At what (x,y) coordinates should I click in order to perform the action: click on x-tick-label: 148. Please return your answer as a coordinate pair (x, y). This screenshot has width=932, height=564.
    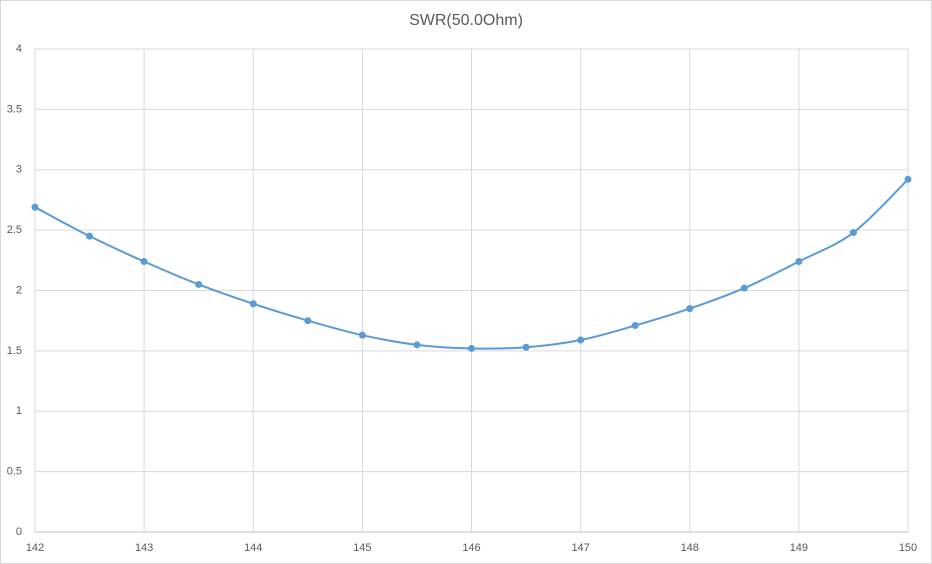
    Looking at the image, I should click on (690, 548).